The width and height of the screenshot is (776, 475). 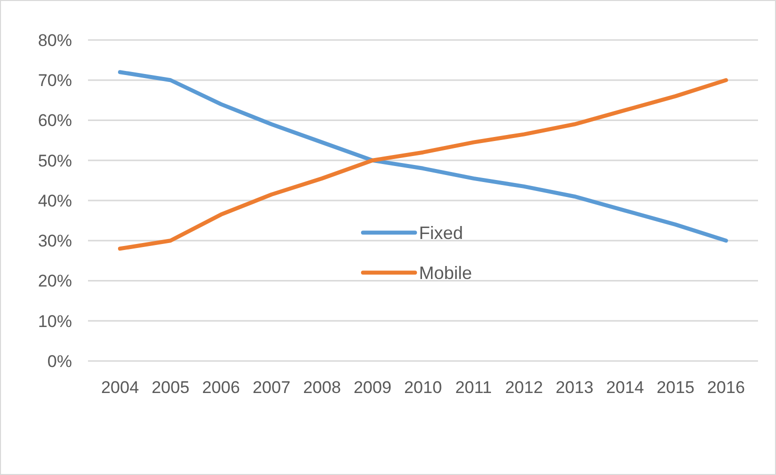 What do you see at coordinates (55, 200) in the screenshot?
I see `y-tick-label: 40%` at bounding box center [55, 200].